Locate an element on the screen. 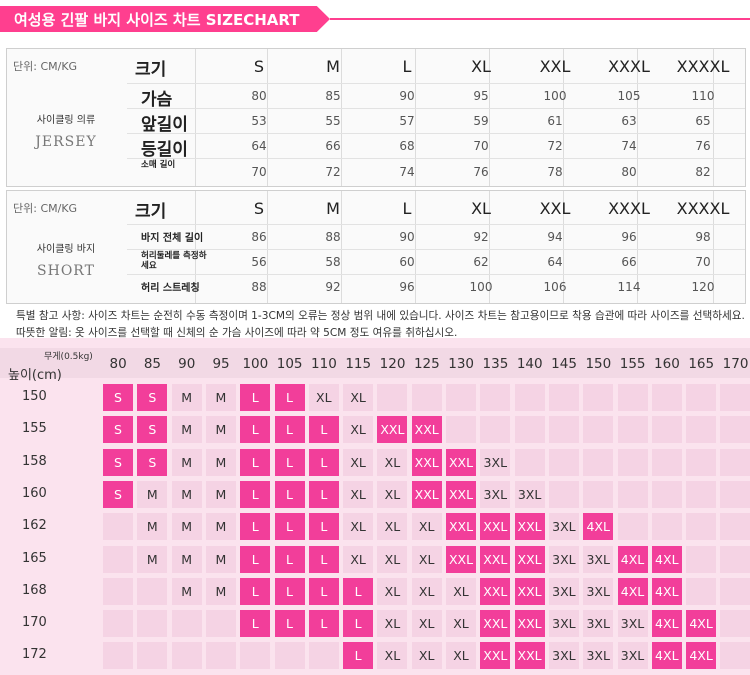 Image resolution: width=750 pixels, height=675 pixels. size-value: 66 is located at coordinates (333, 146).